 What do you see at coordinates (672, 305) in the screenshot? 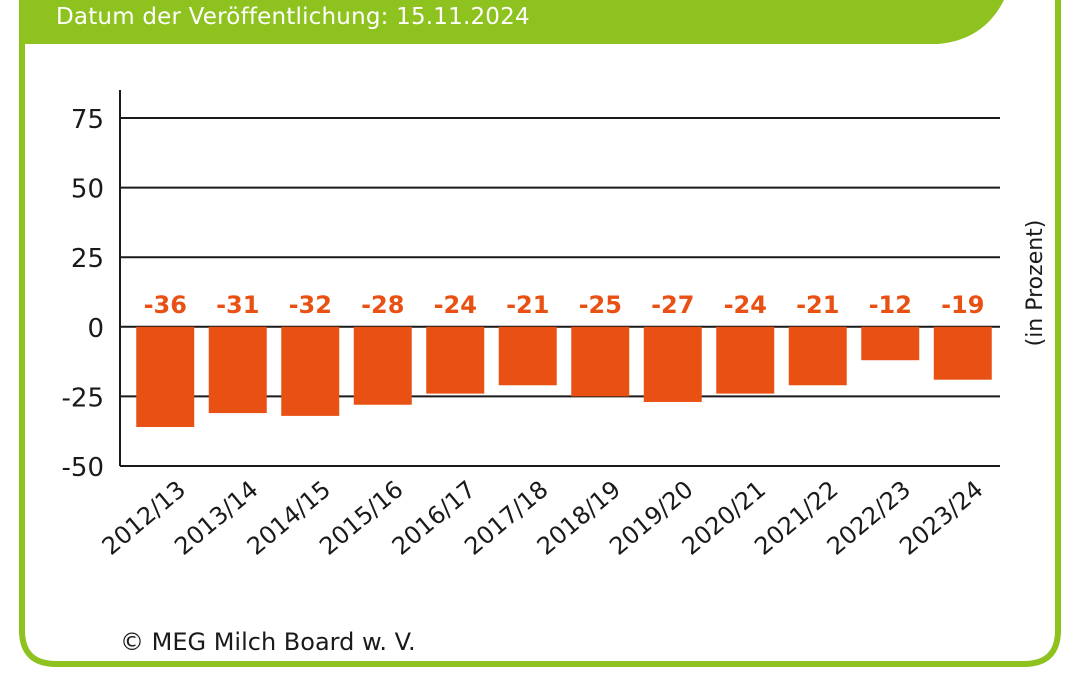
I see `data-label: -27` at bounding box center [672, 305].